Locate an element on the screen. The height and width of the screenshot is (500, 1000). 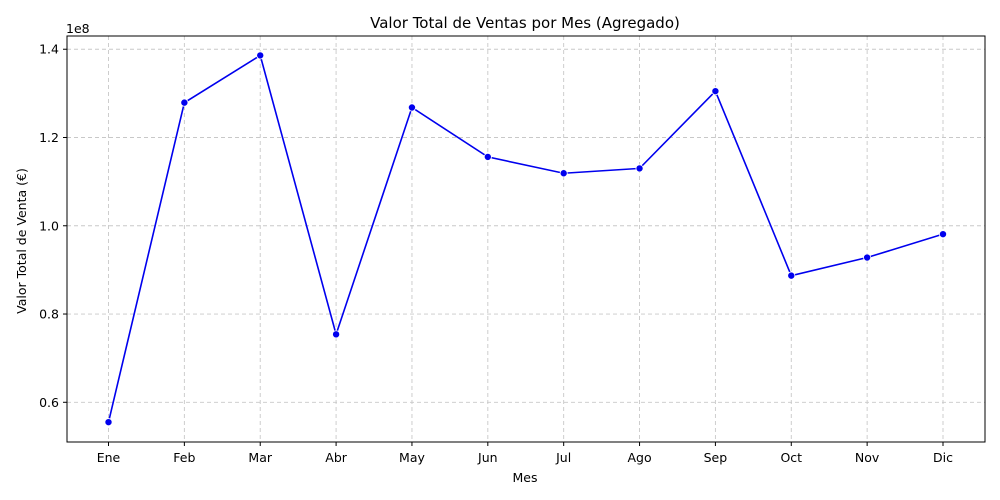
x-tick-label: Jun is located at coordinates (487, 457).